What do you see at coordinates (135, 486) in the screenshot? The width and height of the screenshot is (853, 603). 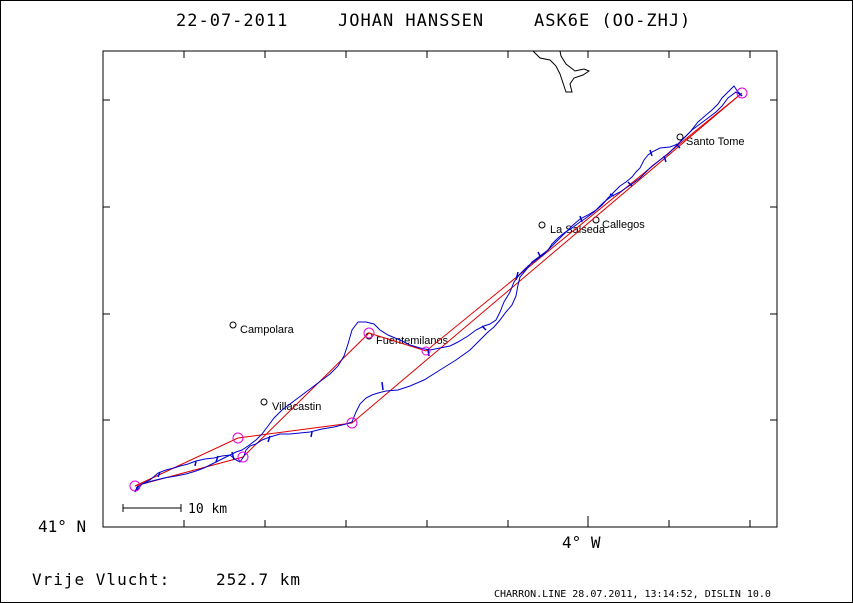 I see `turnpoint-start` at bounding box center [135, 486].